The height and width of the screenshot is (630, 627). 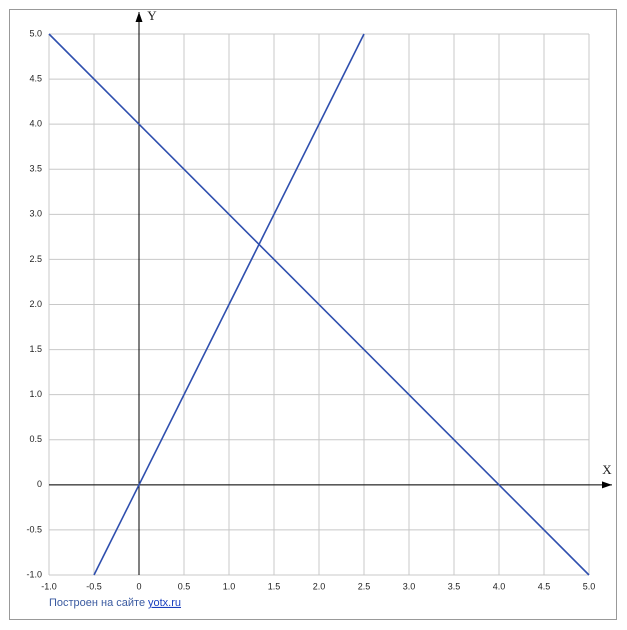 What do you see at coordinates (164, 603) in the screenshot?
I see `footer-link: yotx.ru` at bounding box center [164, 603].